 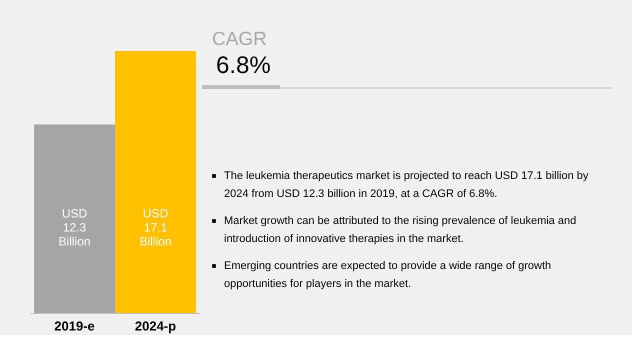 I want to click on x-tick-label: 2024-p, so click(x=155, y=326).